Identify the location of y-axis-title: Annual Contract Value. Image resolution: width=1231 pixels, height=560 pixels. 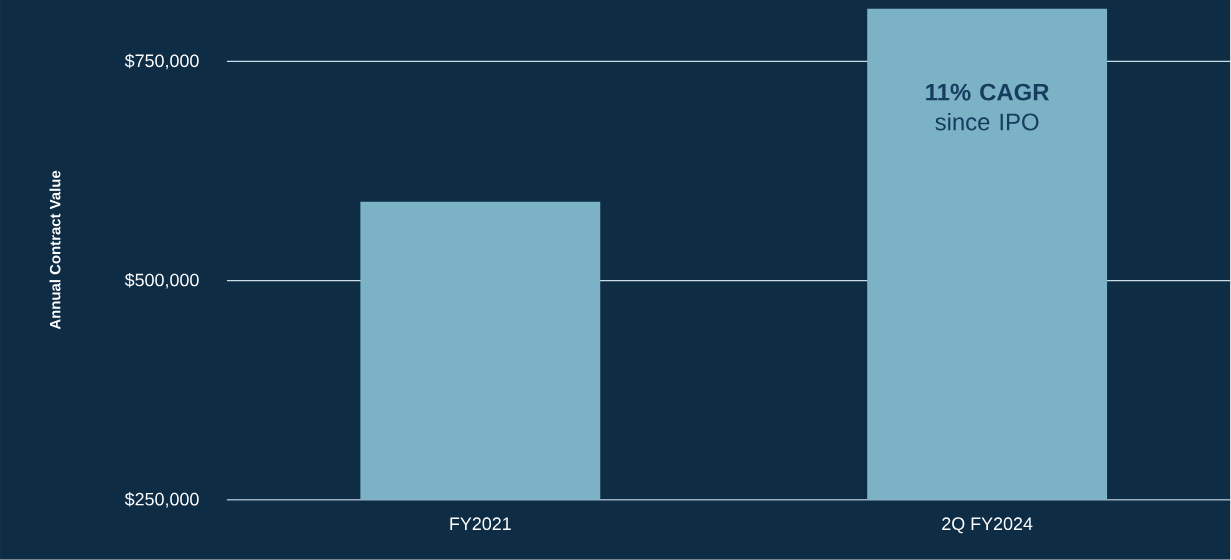
(55, 250).